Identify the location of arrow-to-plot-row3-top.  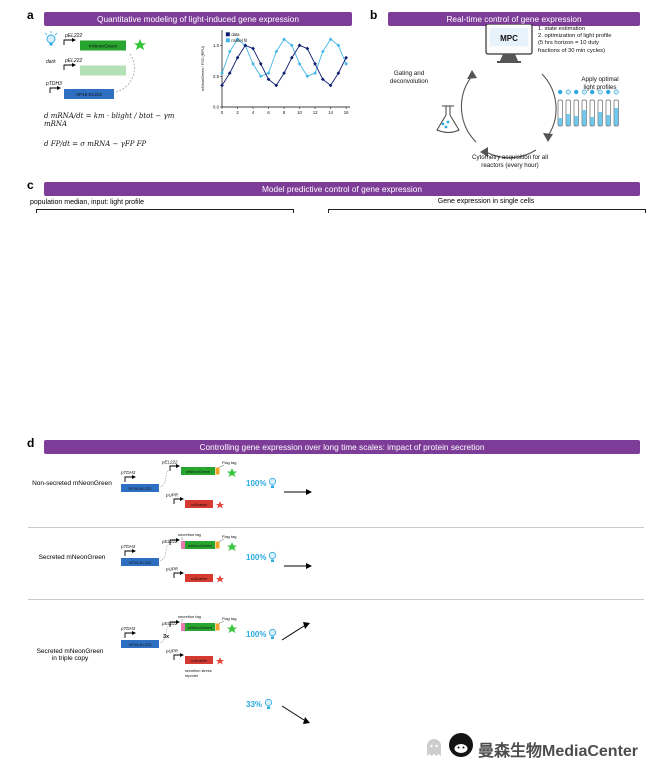
(295, 631).